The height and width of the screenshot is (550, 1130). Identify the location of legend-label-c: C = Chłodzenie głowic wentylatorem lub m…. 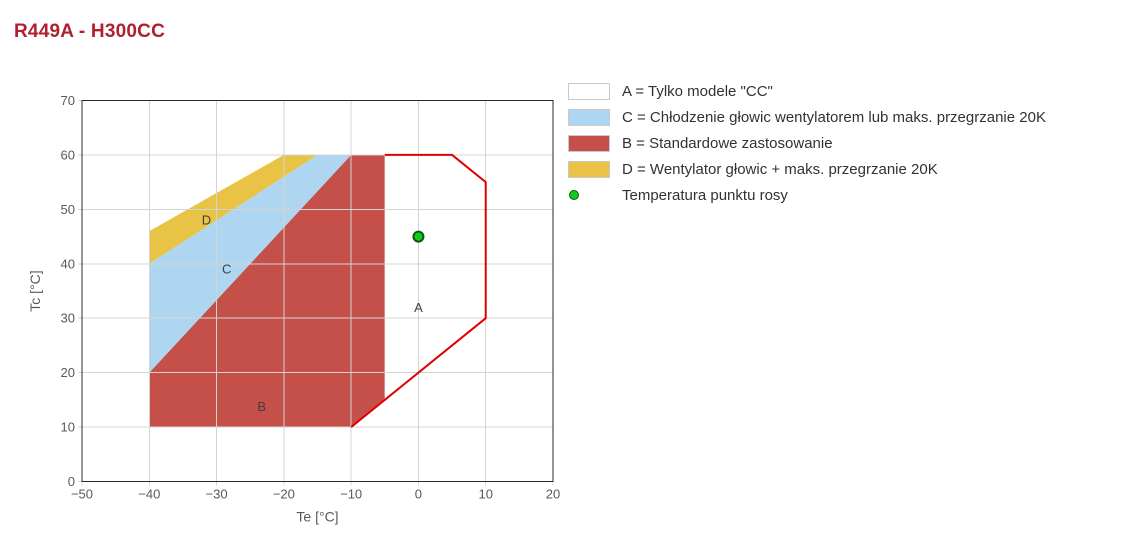
(834, 117).